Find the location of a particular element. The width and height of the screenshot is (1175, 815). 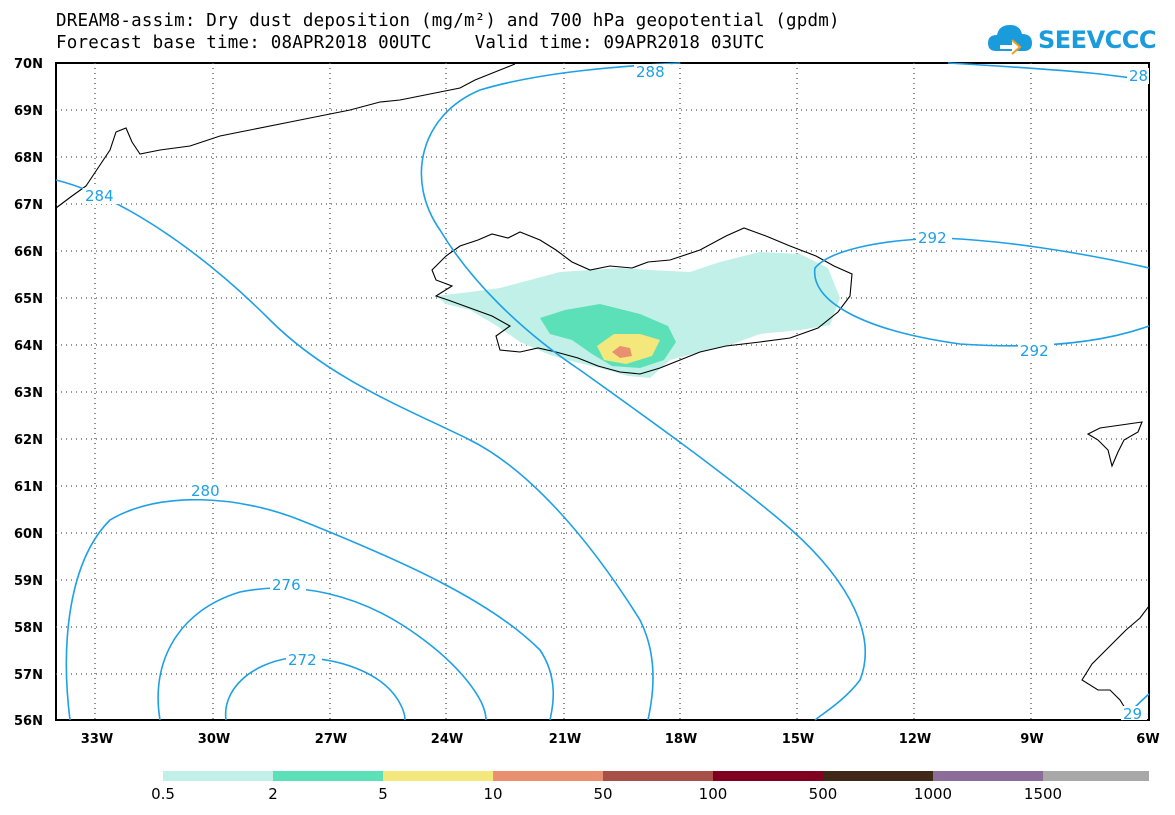

legend-label: 1000 is located at coordinates (933, 794).